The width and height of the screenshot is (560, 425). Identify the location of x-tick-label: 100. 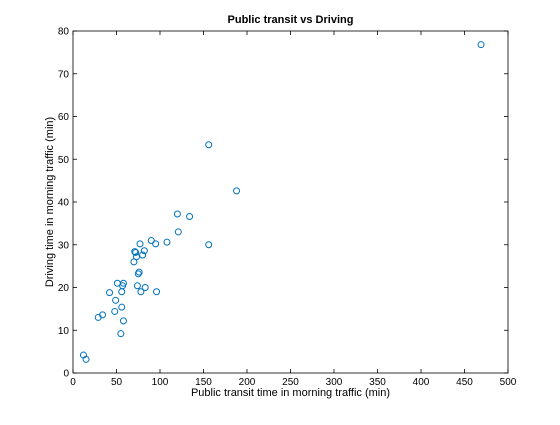
(160, 382).